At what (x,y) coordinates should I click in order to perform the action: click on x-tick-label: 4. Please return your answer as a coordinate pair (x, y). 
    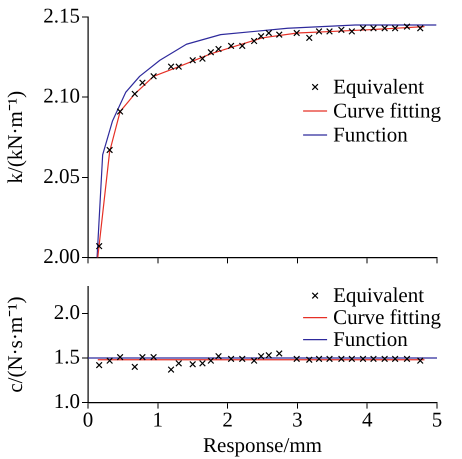
    Looking at the image, I should click on (367, 420).